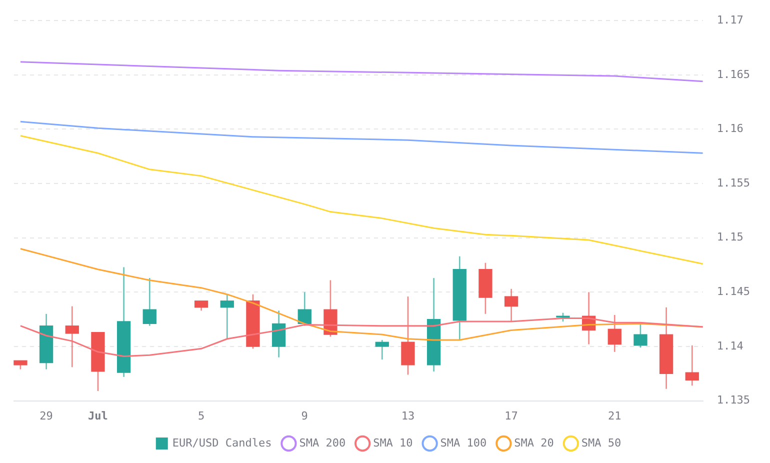  What do you see at coordinates (408, 415) in the screenshot?
I see `x-tick-label: 13` at bounding box center [408, 415].